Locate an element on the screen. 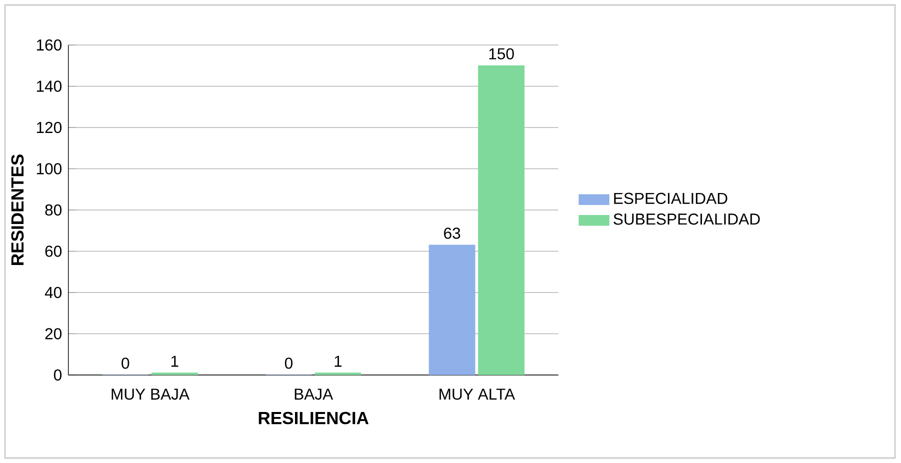 The width and height of the screenshot is (901, 463). legend-label: ESPECIALIDAD is located at coordinates (671, 198).